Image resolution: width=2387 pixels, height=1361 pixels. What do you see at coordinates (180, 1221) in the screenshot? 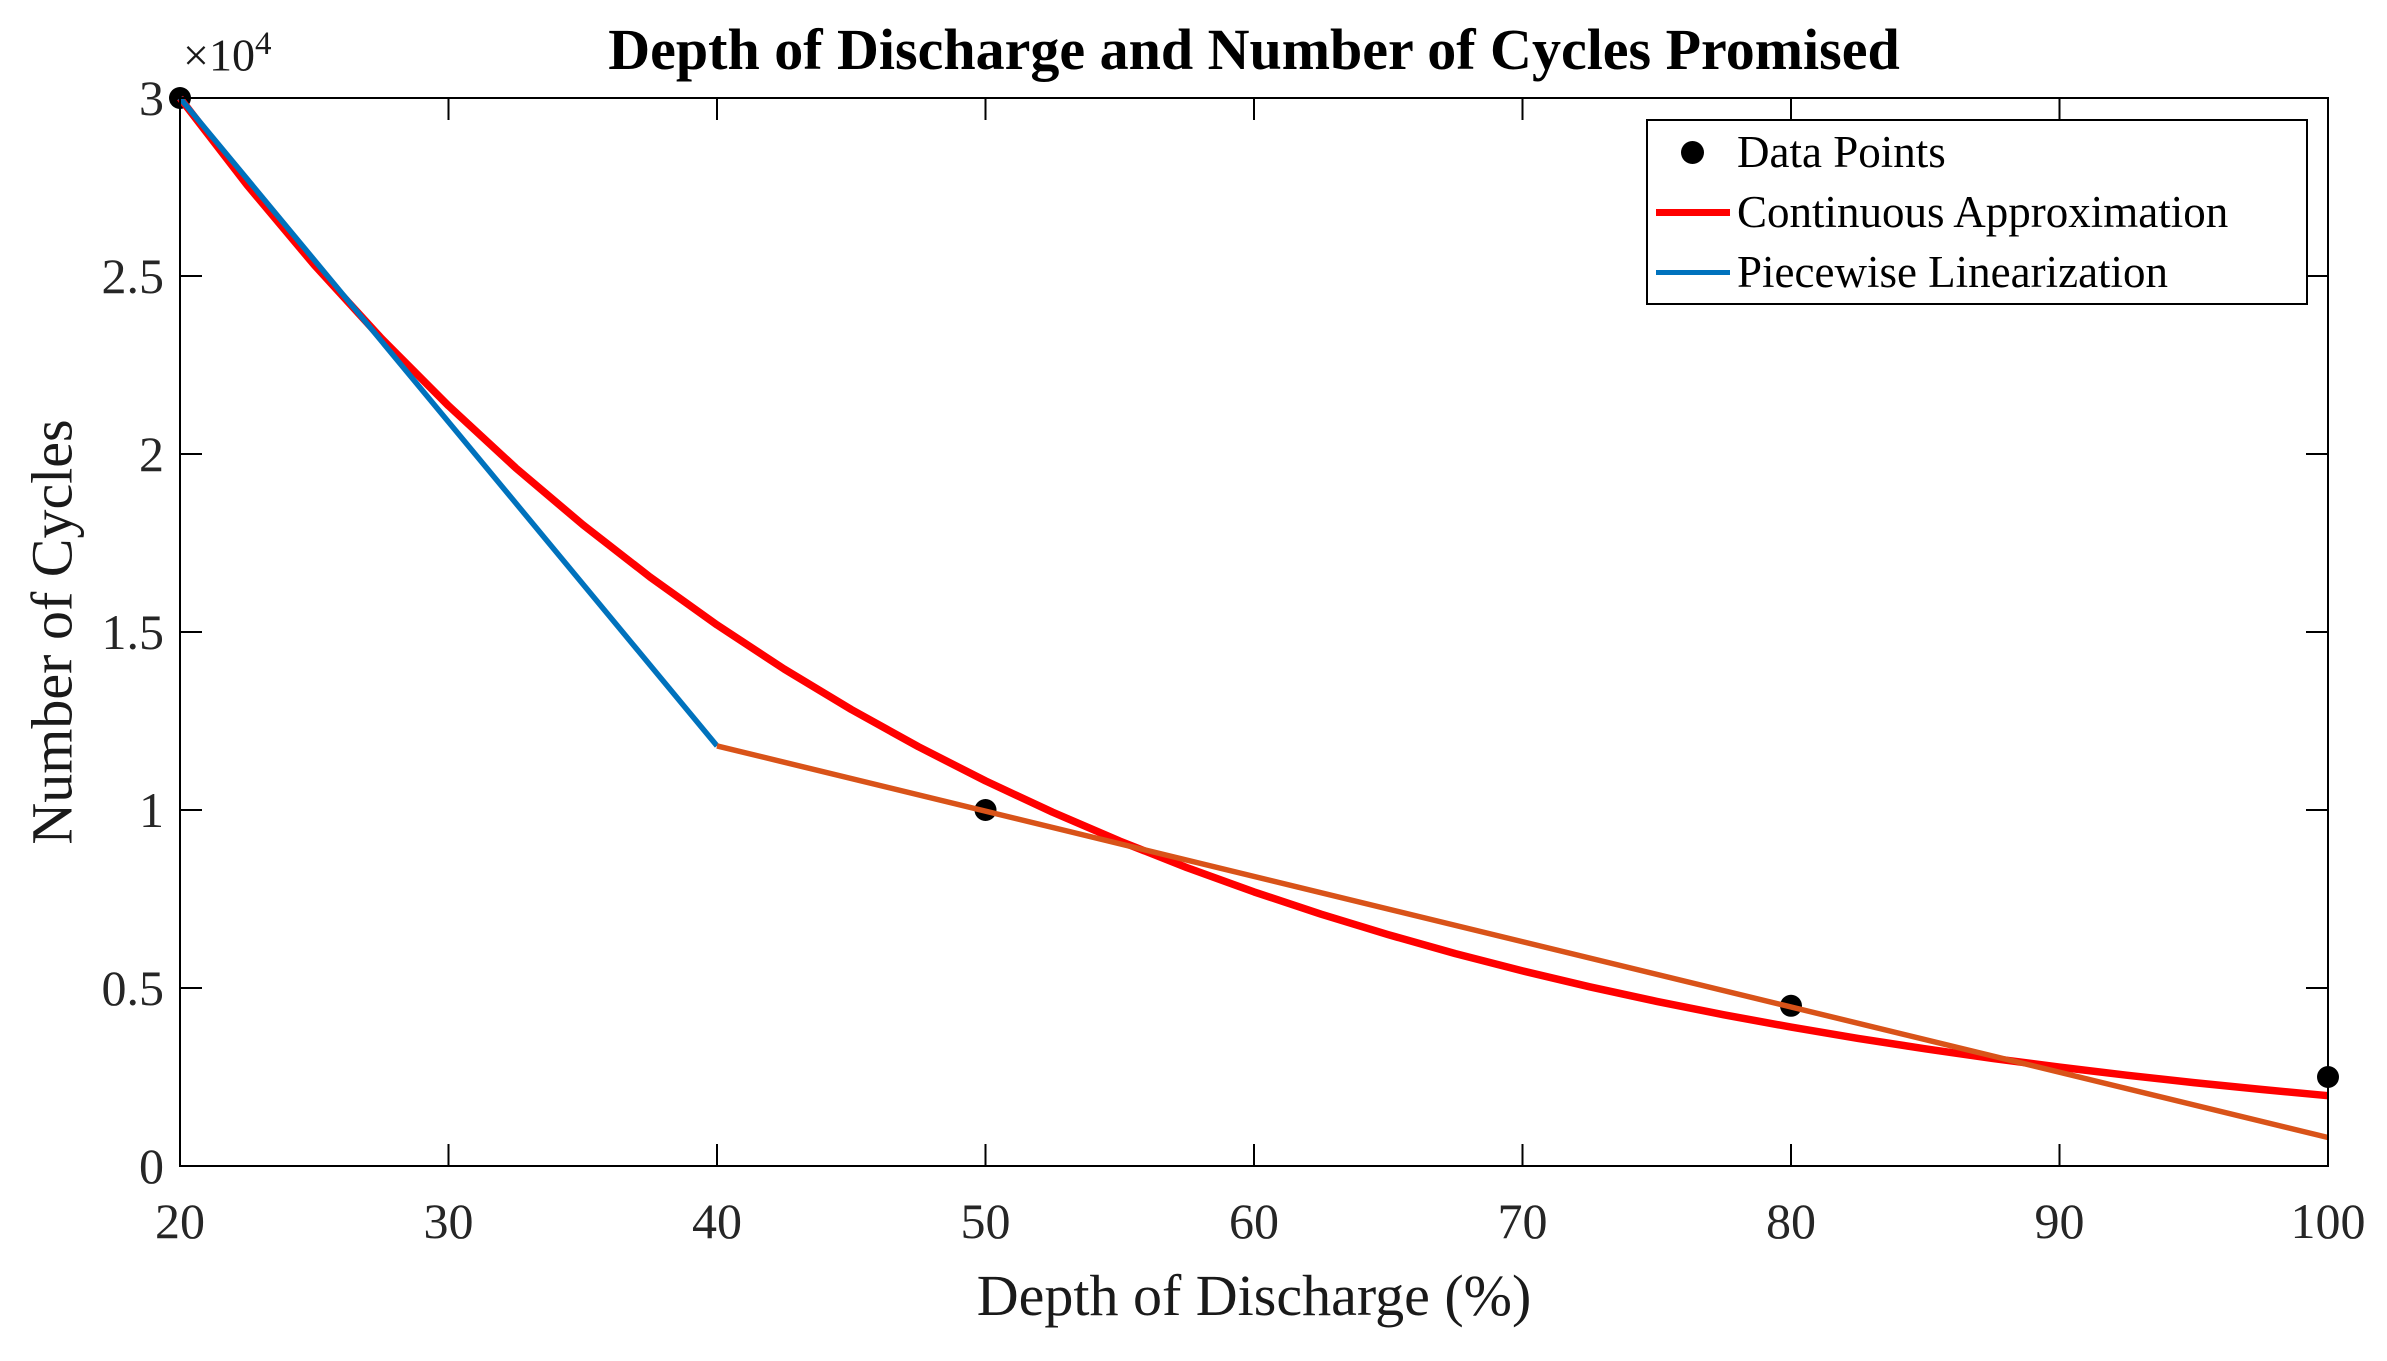
I see `x-tick-label: 20` at bounding box center [180, 1221].